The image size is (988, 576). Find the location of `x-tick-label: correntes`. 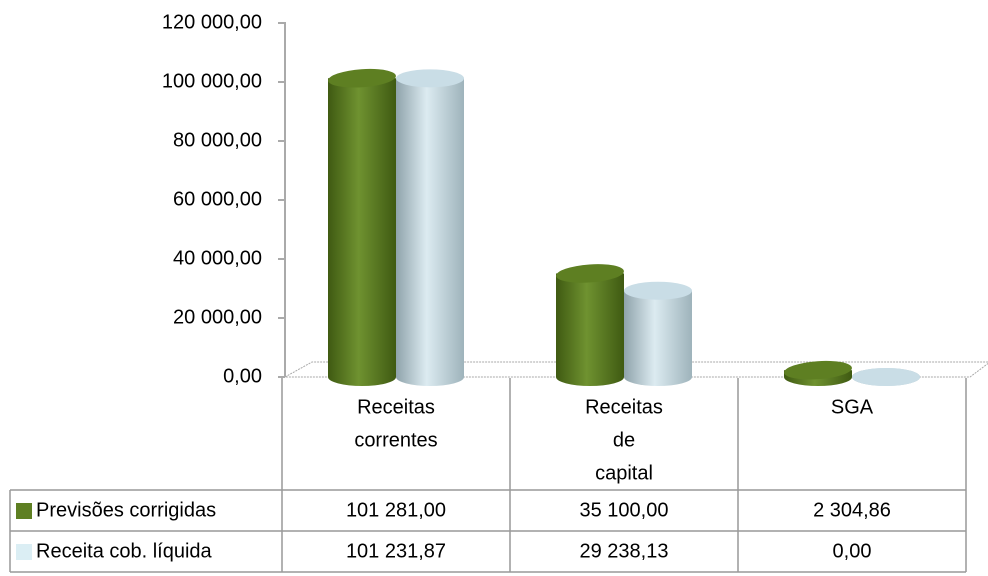

x-tick-label: correntes is located at coordinates (395, 440).